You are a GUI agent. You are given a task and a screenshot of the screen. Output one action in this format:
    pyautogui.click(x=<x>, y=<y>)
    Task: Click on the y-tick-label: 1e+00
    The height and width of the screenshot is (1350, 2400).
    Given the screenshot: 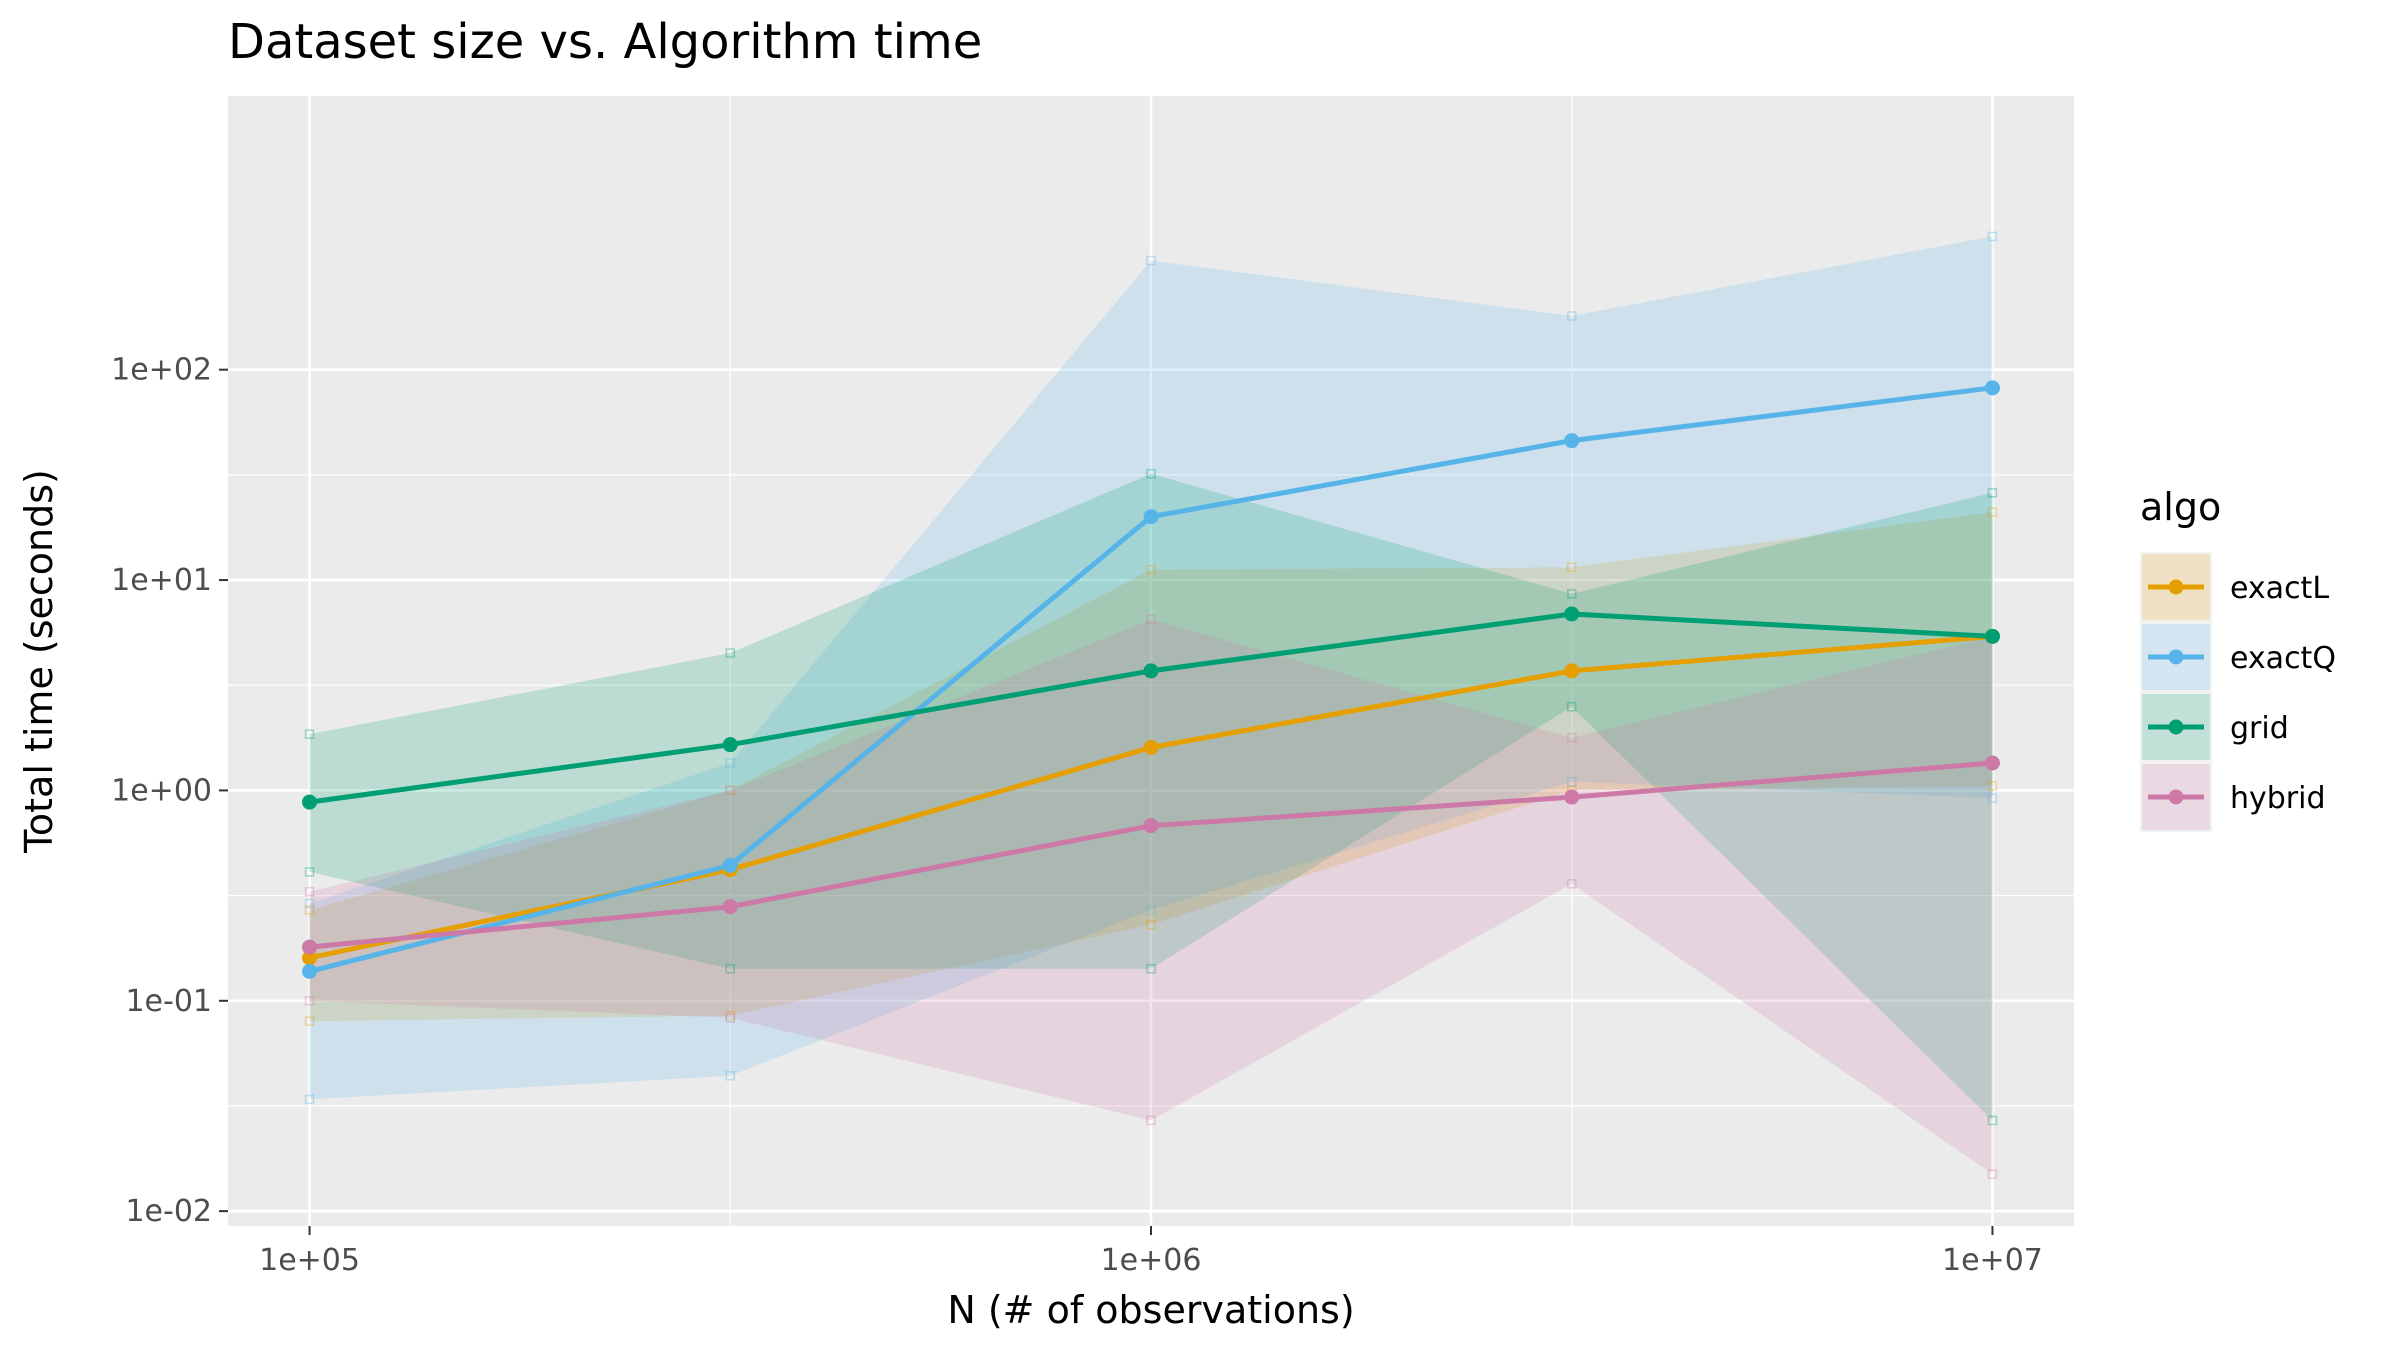 What is the action you would take?
    pyautogui.click(x=161, y=790)
    